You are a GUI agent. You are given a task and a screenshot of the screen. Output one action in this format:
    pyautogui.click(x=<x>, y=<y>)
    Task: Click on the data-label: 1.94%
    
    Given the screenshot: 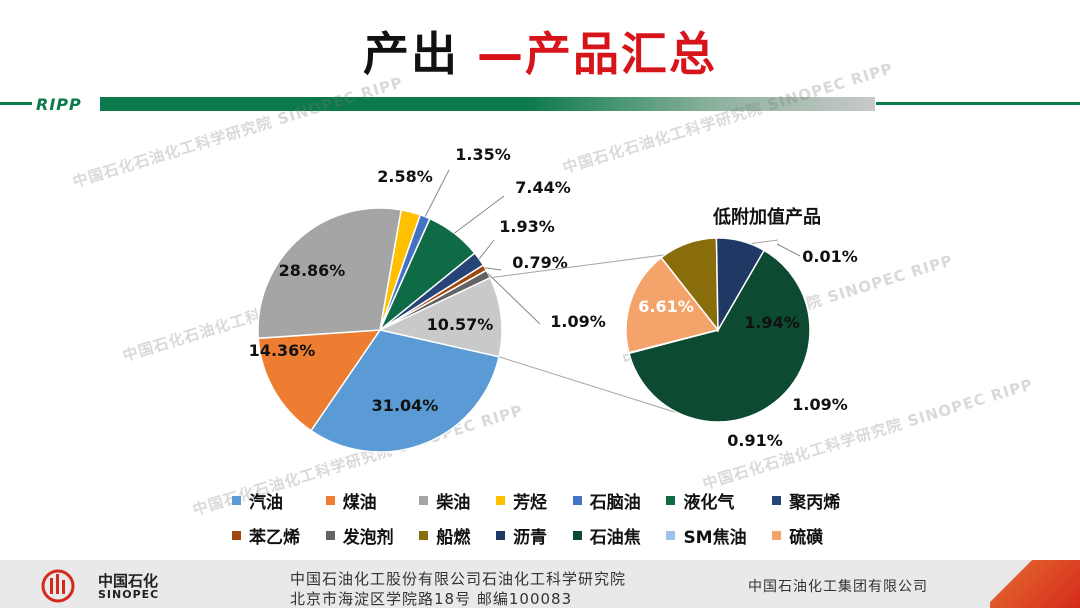 What is the action you would take?
    pyautogui.click(x=772, y=322)
    